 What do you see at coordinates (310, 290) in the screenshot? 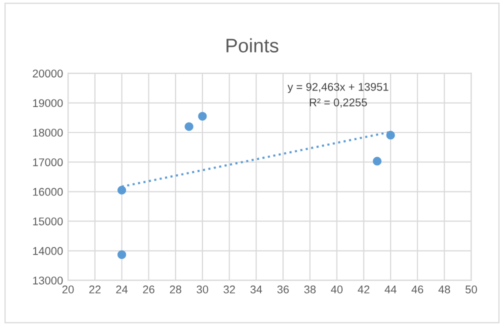
I see `x-tick-label: 38` at bounding box center [310, 290].